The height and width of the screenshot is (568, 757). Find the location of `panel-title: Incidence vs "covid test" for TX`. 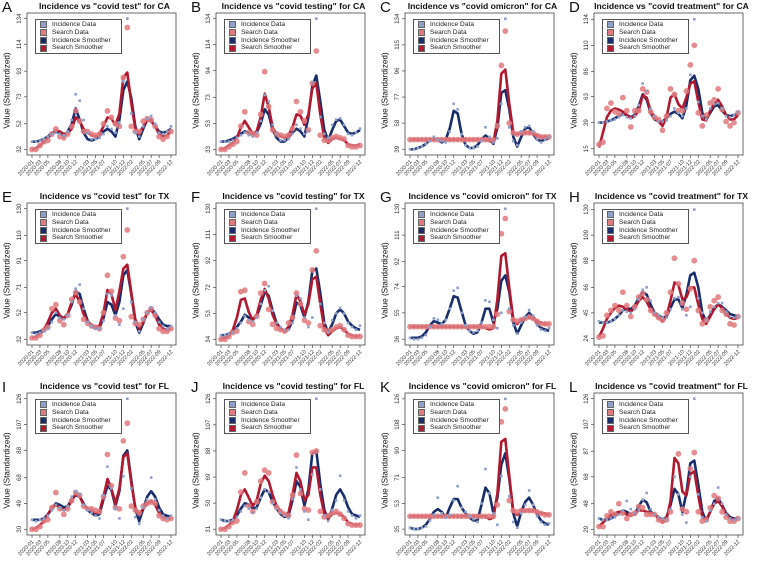

panel-title: Incidence vs "covid test" for TX is located at coordinates (104, 196).